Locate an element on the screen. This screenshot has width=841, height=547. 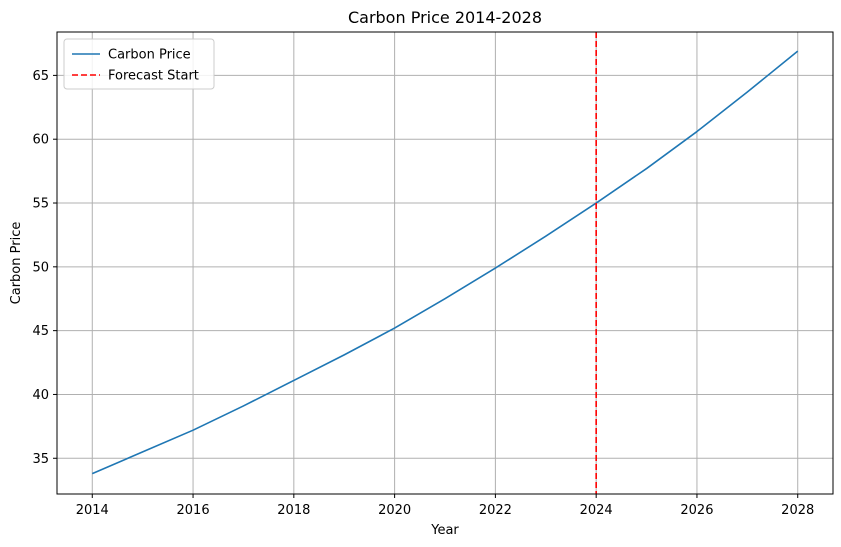
y-axis-label: Carbon Price is located at coordinates (16, 263).